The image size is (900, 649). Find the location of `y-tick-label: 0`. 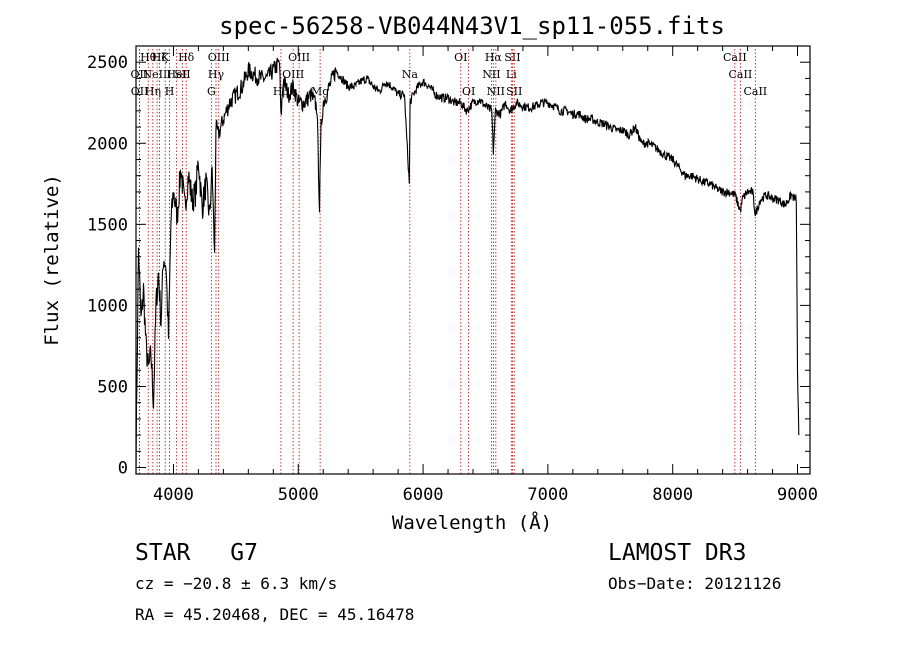

y-tick-label: 0 is located at coordinates (123, 469).